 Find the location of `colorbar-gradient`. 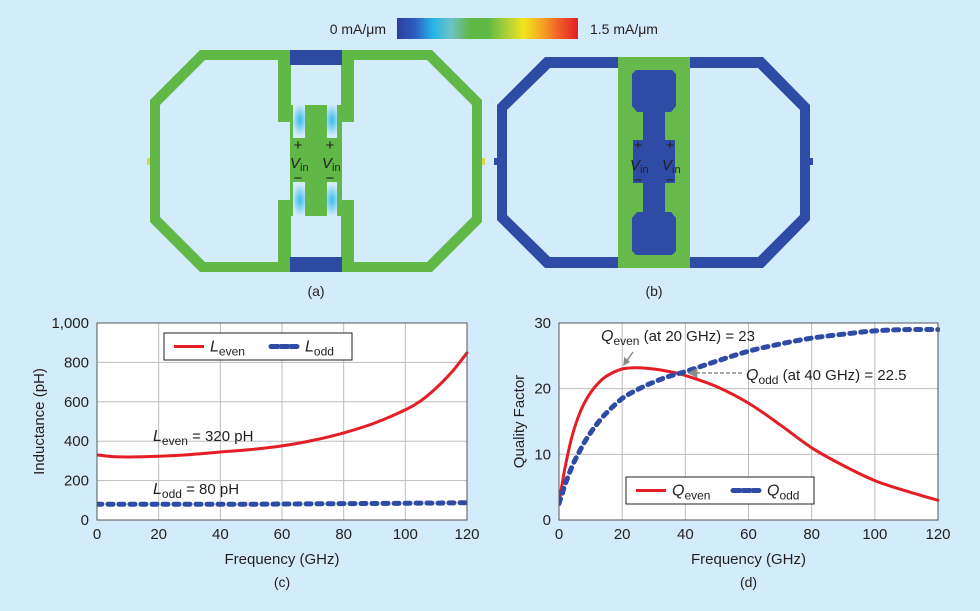

colorbar-gradient is located at coordinates (487, 28).